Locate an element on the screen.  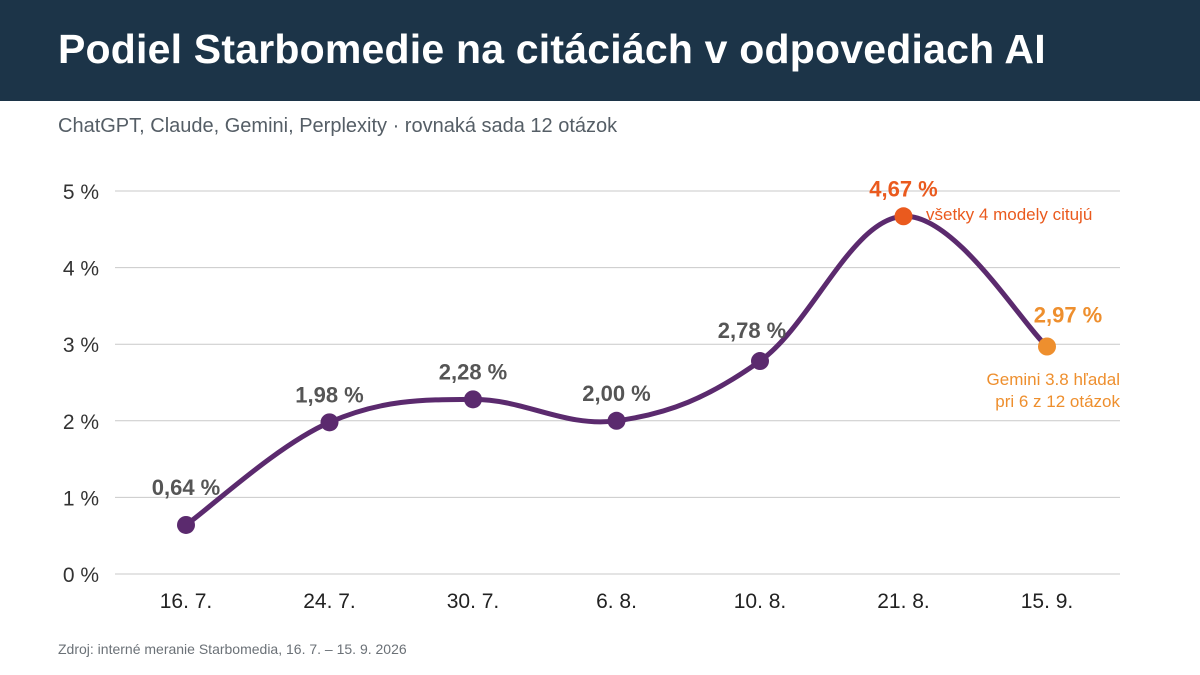
data-label: 4,67 % is located at coordinates (903, 188).